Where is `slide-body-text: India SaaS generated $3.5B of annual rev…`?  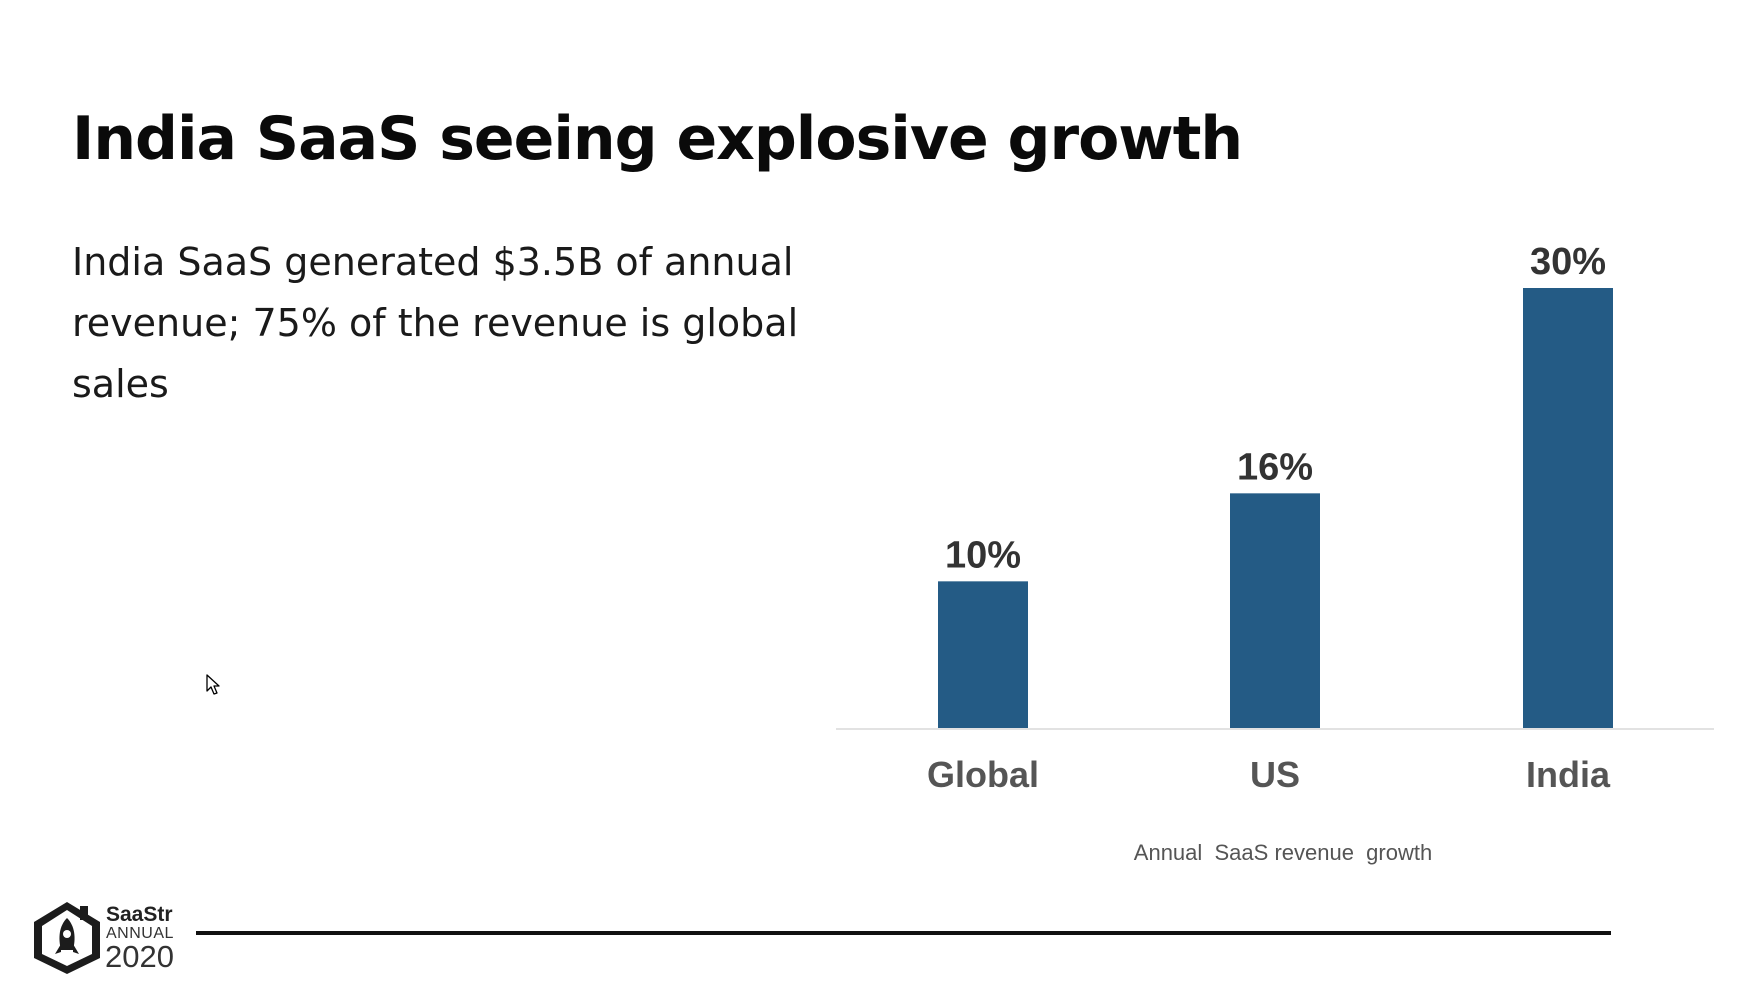
slide-body-text: India SaaS generated $3.5B of annual rev… is located at coordinates (435, 323).